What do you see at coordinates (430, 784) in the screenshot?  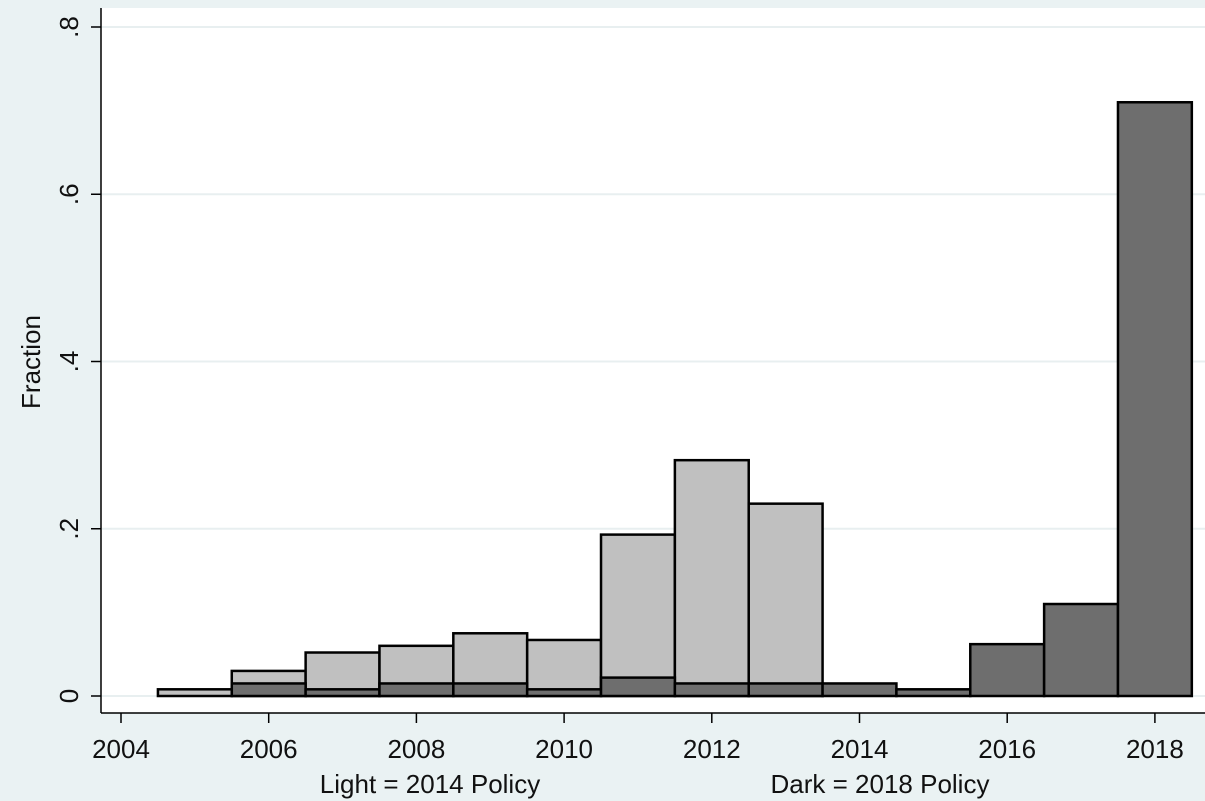 I see `light-series-note: Light = 2014 Policy` at bounding box center [430, 784].